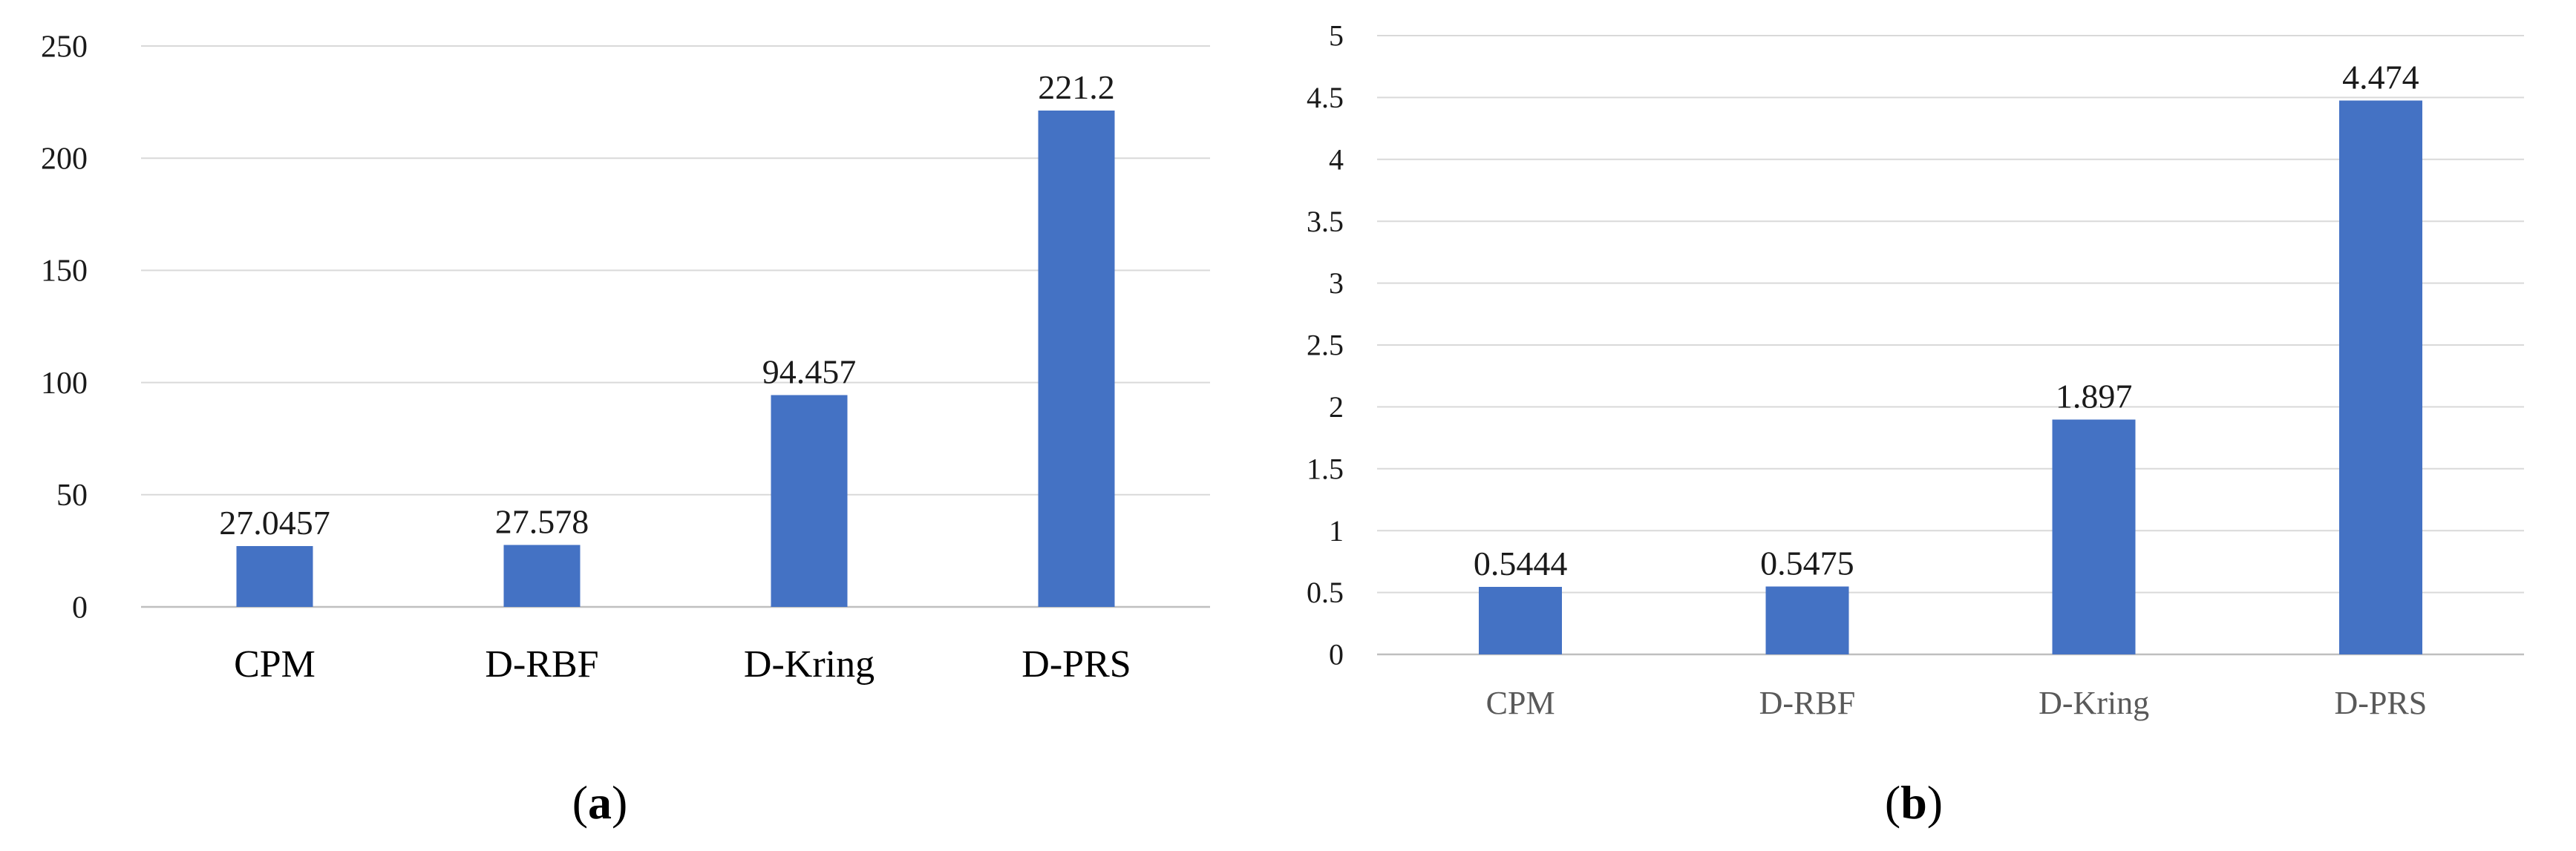  Describe the element at coordinates (1914, 802) in the screenshot. I see `caption-b: (b)` at that location.